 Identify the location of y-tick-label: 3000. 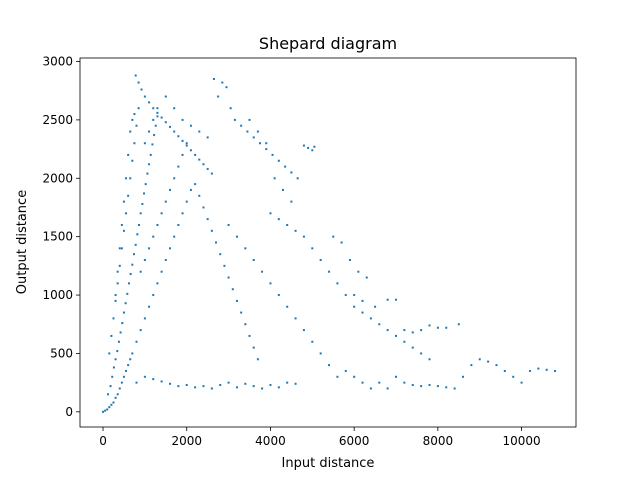
(57, 62).